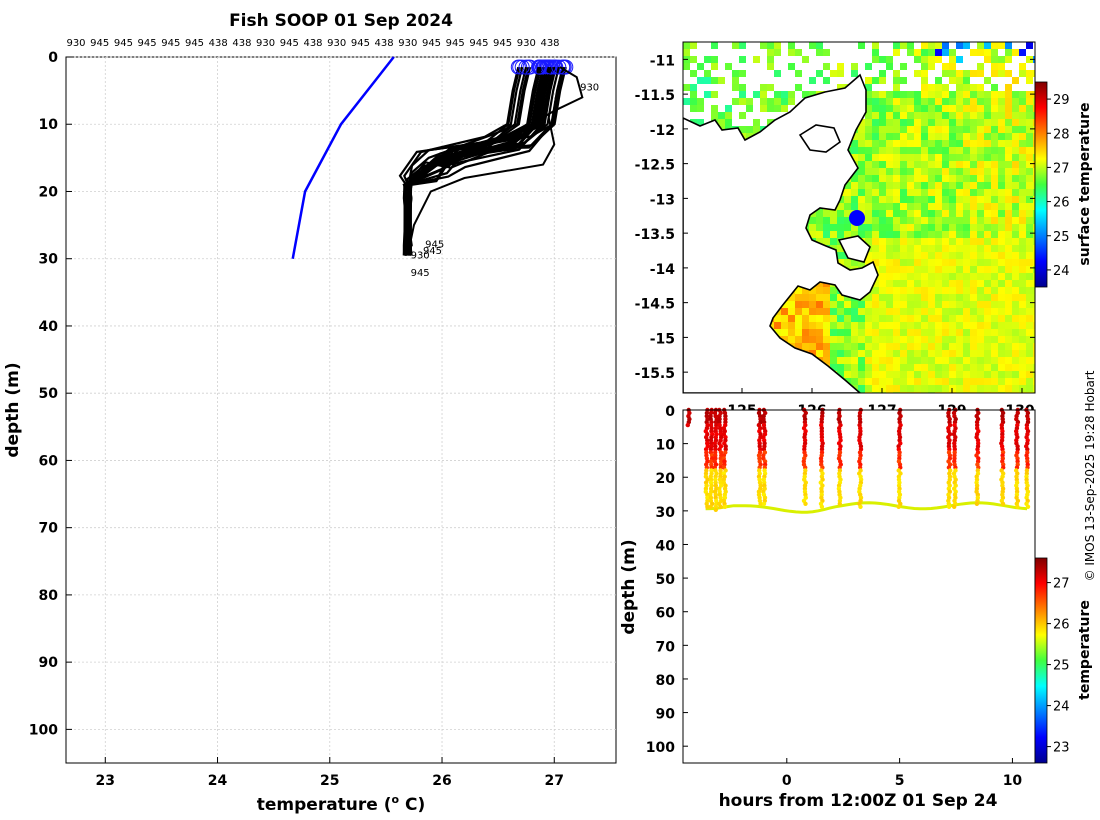 Image resolution: width=1100 pixels, height=820 pixels. I want to click on depth-tick-label: 100, so click(43, 730).